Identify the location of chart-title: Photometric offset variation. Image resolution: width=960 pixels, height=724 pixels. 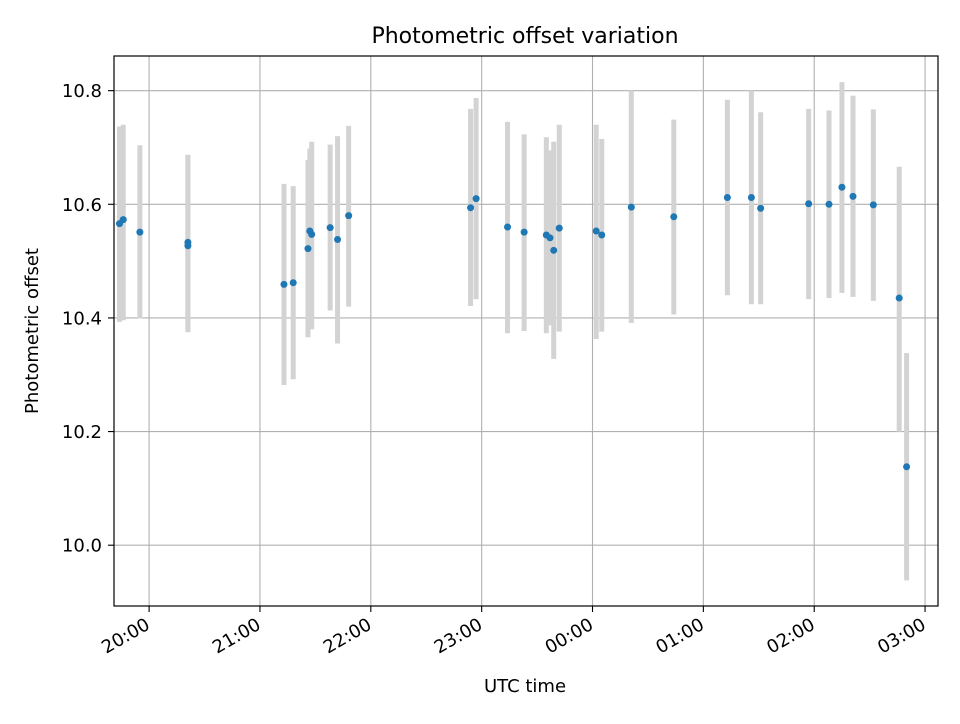
(524, 36).